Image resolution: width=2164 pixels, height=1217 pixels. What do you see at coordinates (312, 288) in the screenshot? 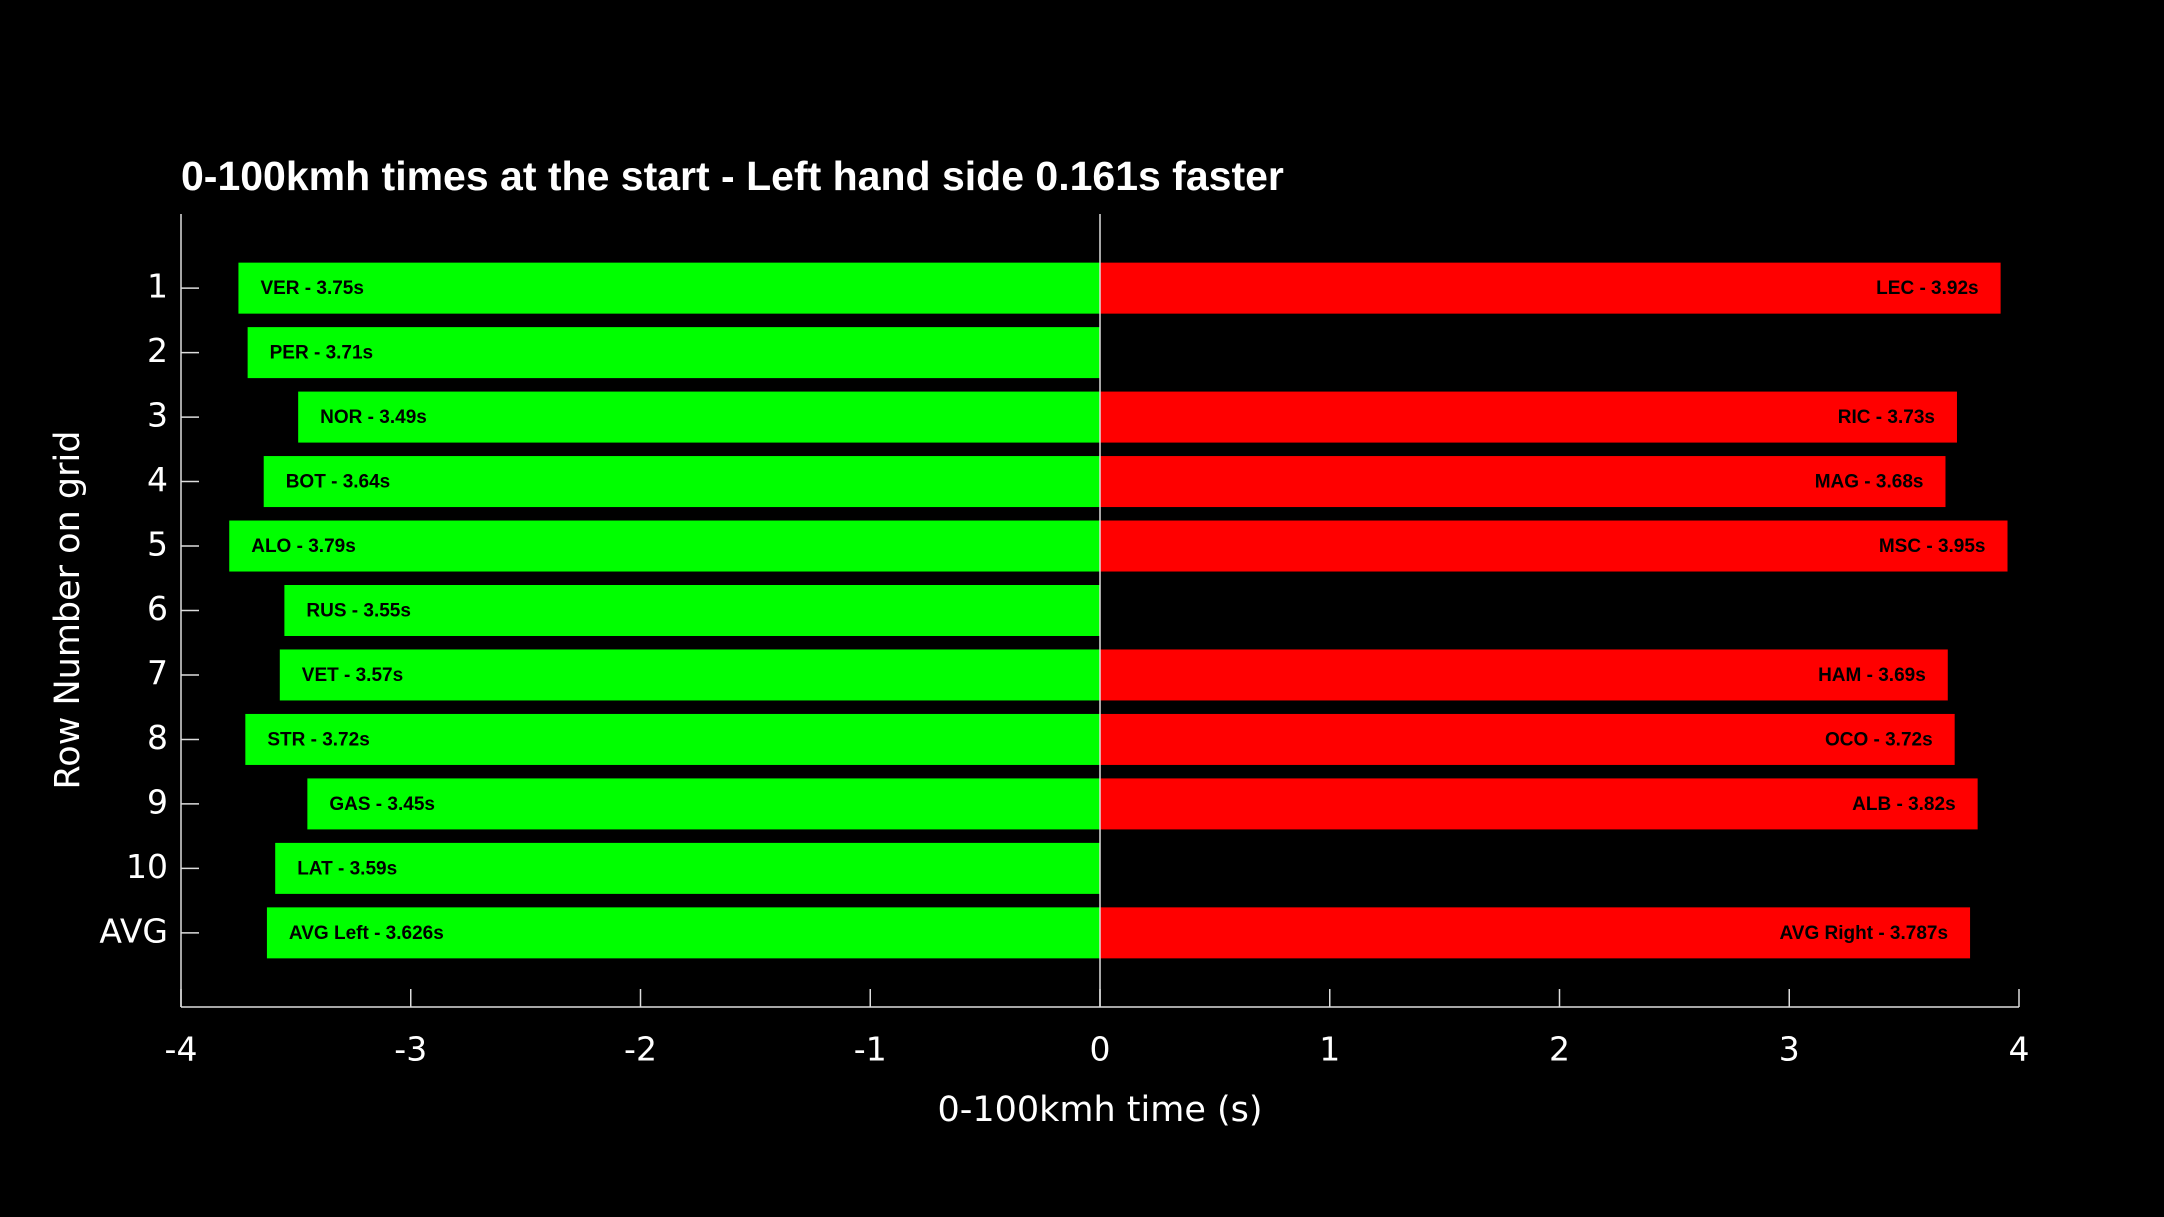
I see `value-label: VER - 3.75s` at bounding box center [312, 288].